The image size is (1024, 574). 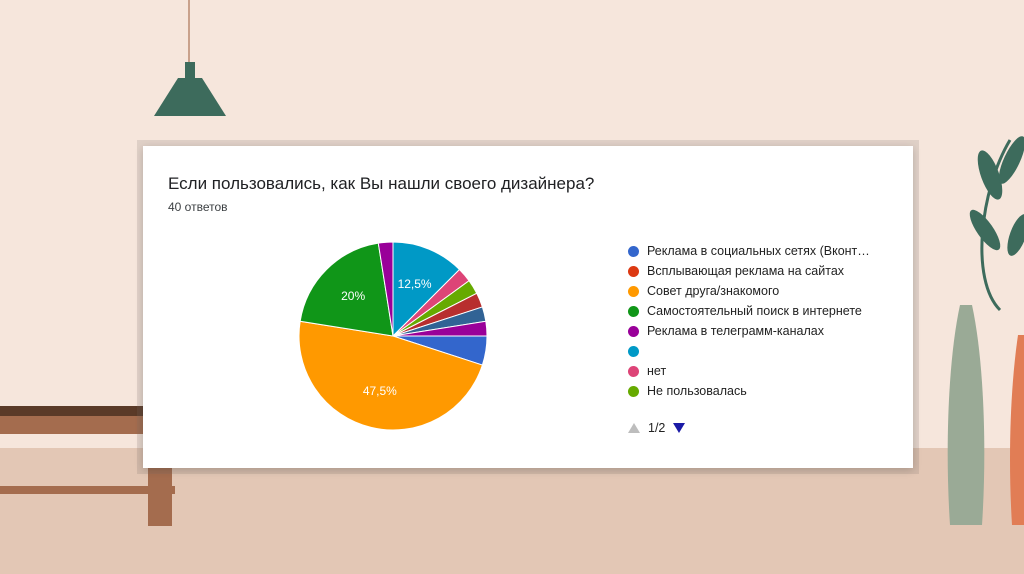 I want to click on legend-item, so click(x=637, y=351).